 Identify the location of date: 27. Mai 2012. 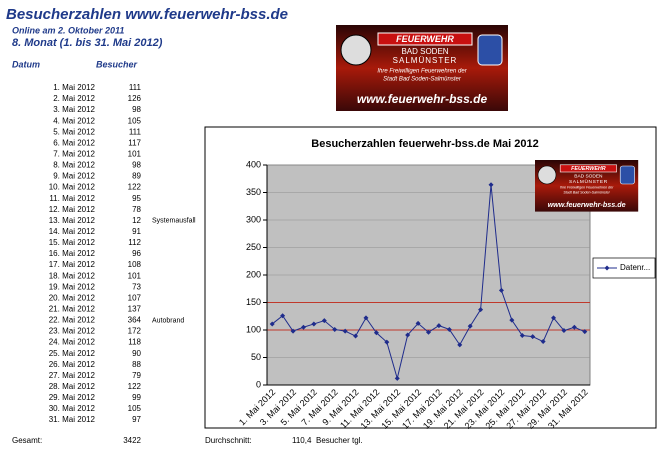
(72, 375).